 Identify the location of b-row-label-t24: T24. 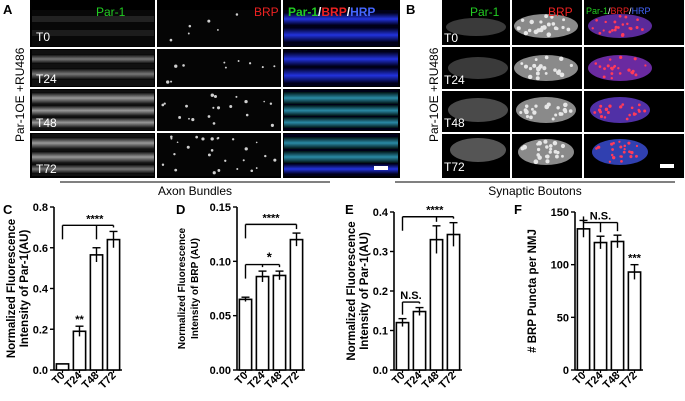
(454, 80).